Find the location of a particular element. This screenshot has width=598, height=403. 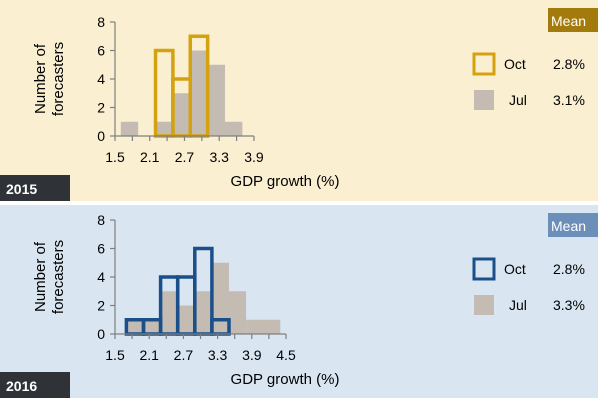

x-tick-label: 4.5 is located at coordinates (286, 355).